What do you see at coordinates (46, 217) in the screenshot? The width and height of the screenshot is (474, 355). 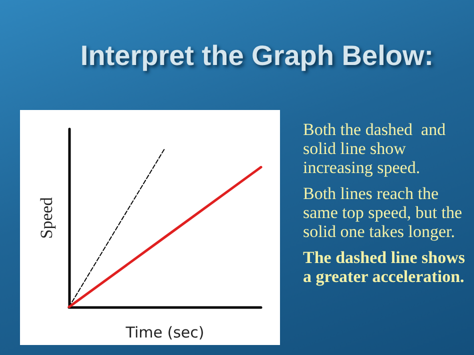 I see `y-axis-title: Speed` at bounding box center [46, 217].